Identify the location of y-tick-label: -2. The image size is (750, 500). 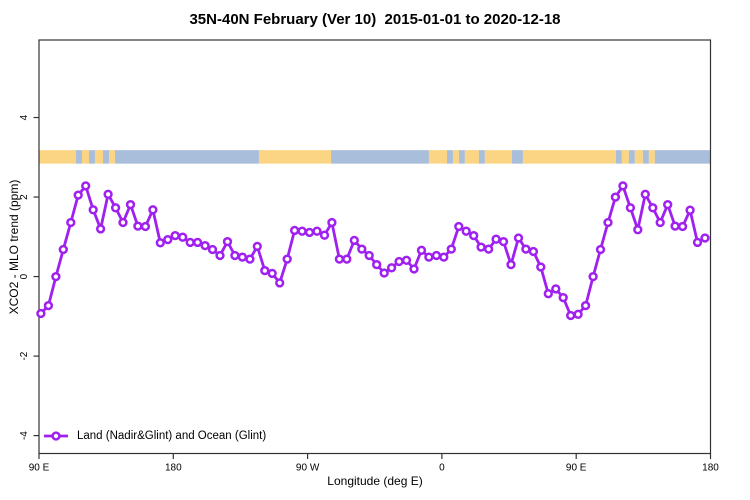
(24, 355).